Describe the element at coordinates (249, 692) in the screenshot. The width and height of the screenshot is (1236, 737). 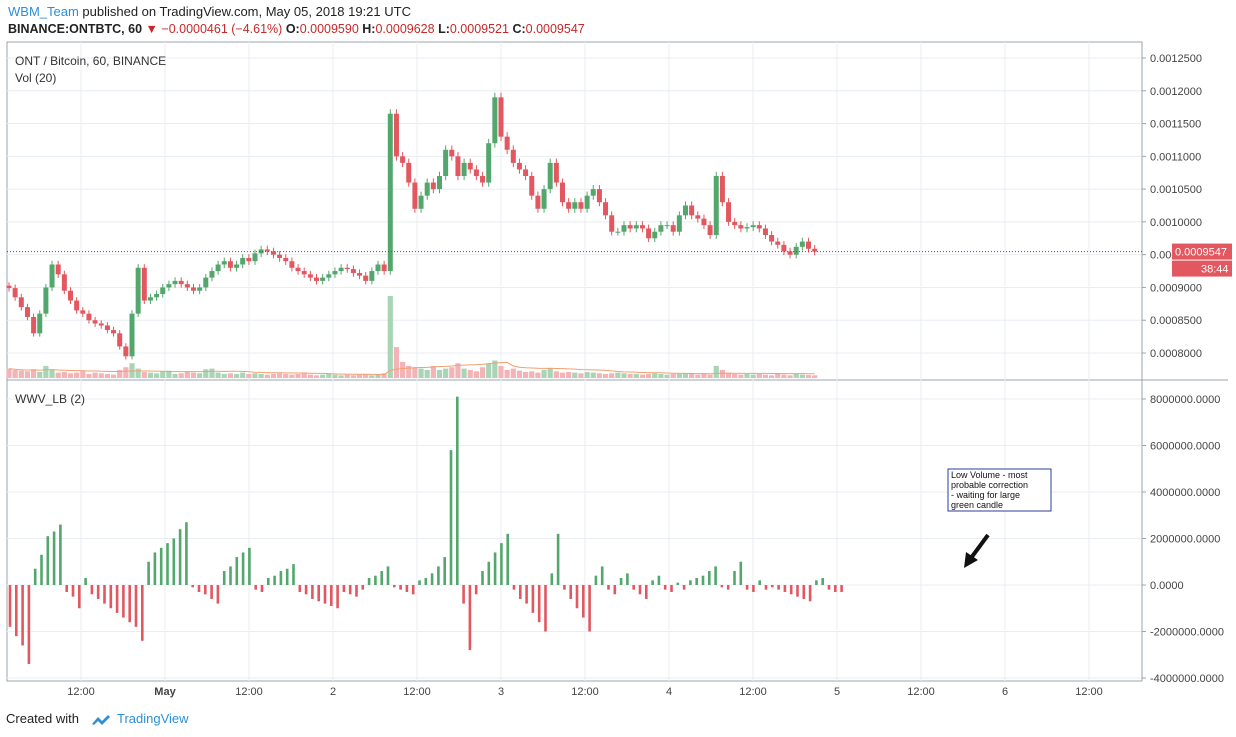
I see `x-tick-label: 12:00` at that location.